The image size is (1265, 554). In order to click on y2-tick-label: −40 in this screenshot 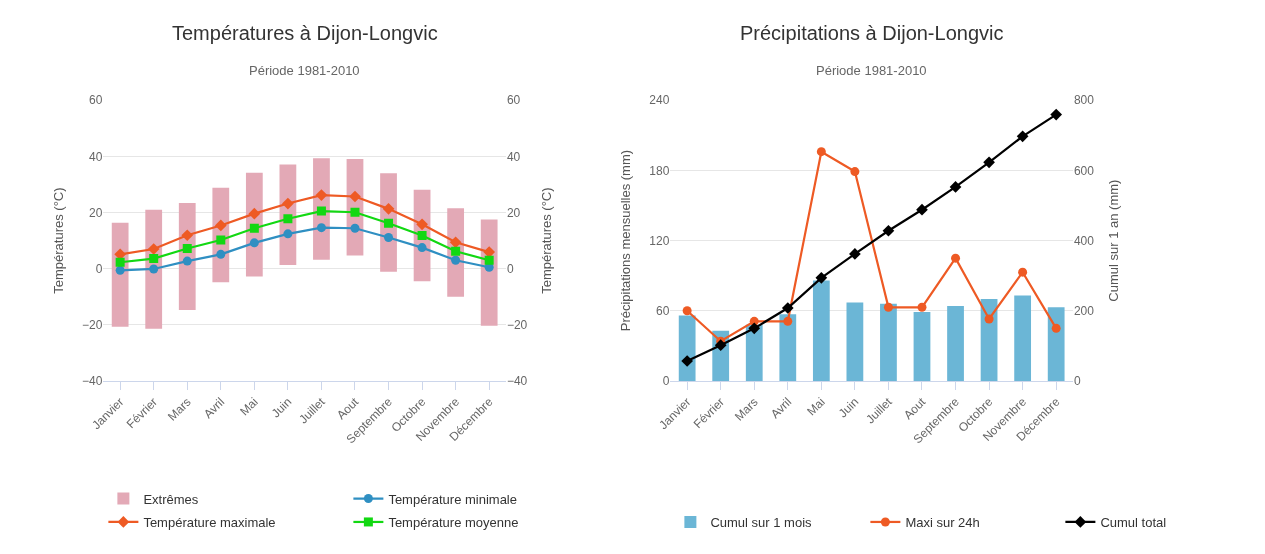, I will do `click(517, 381)`.